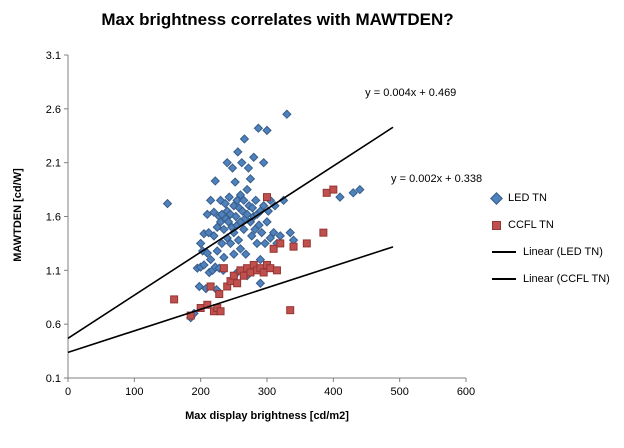 This screenshot has height=448, width=624. I want to click on legend-item-led: LED TN, so click(550, 198).